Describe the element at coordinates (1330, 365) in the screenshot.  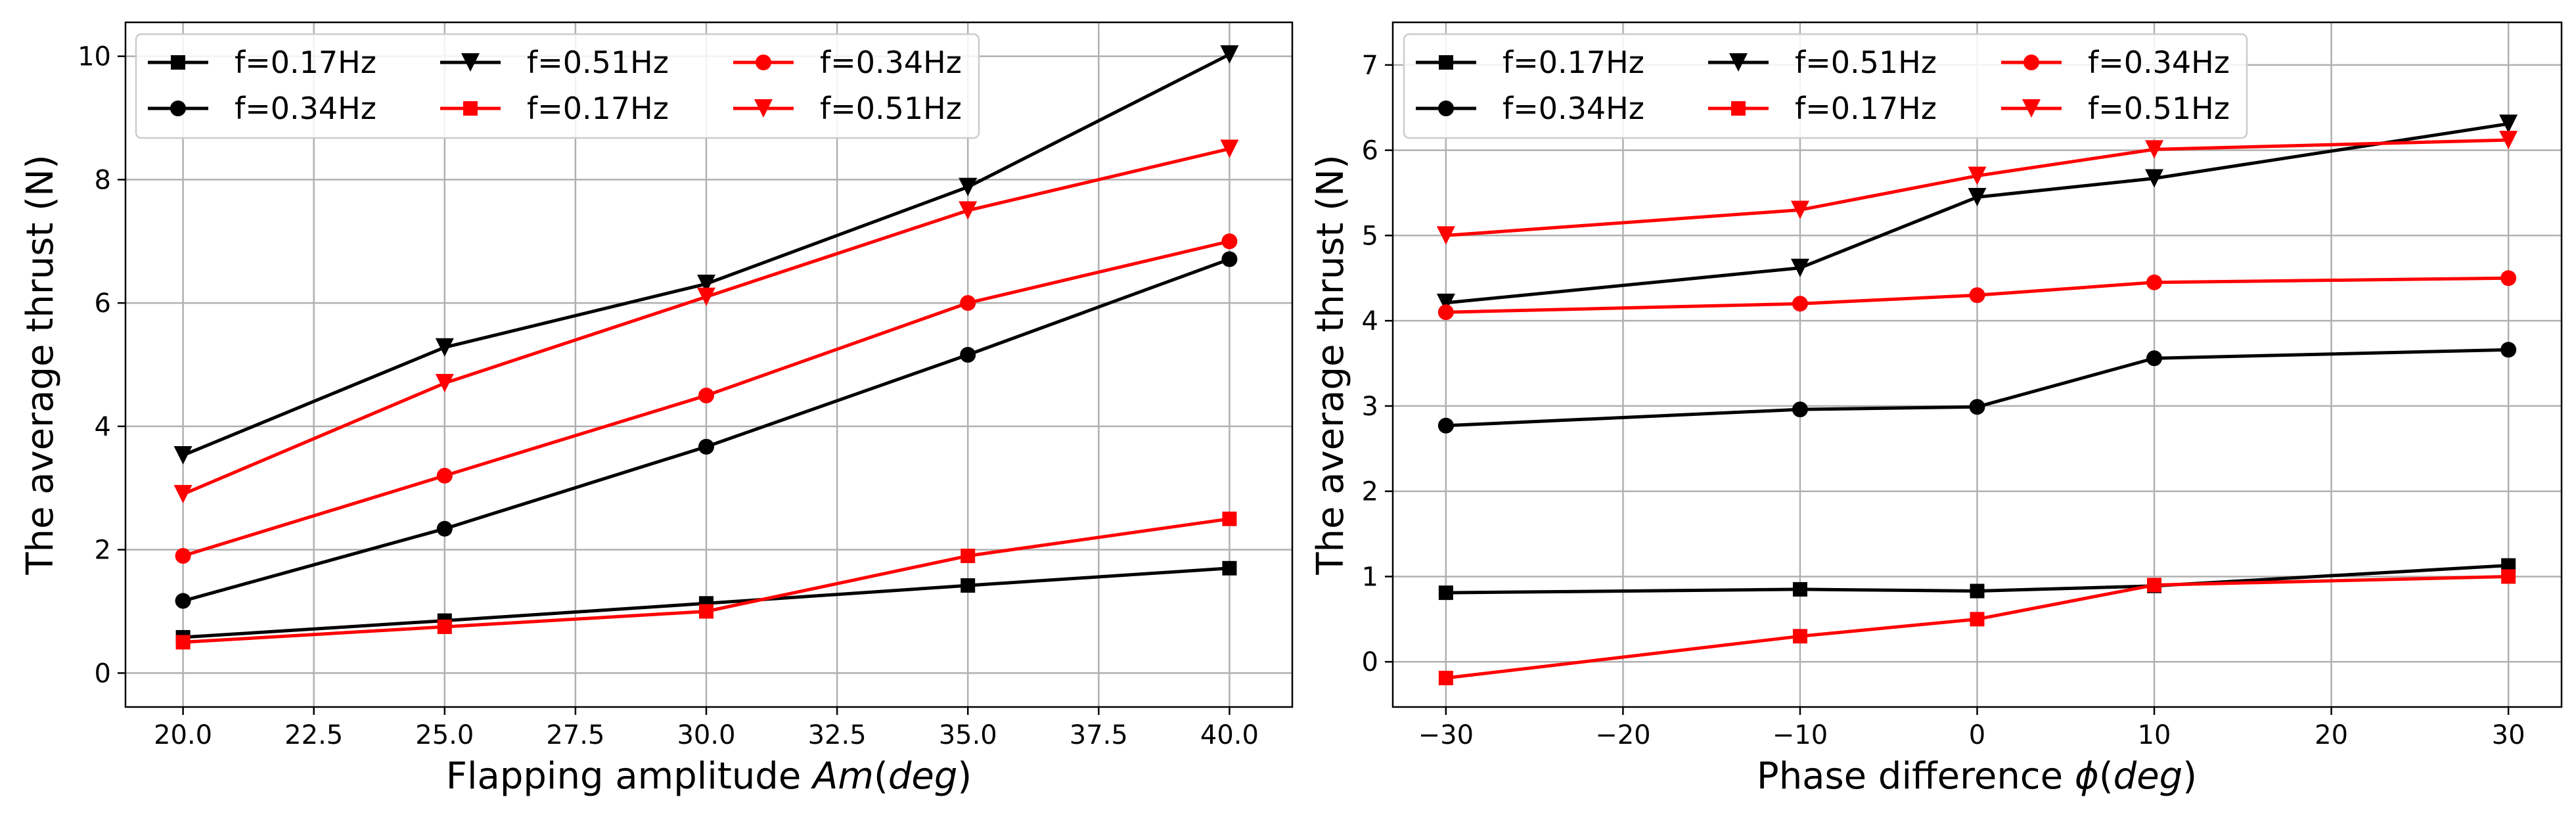
I see `phase-chart-y-axis-label: The average thrust (N)` at that location.